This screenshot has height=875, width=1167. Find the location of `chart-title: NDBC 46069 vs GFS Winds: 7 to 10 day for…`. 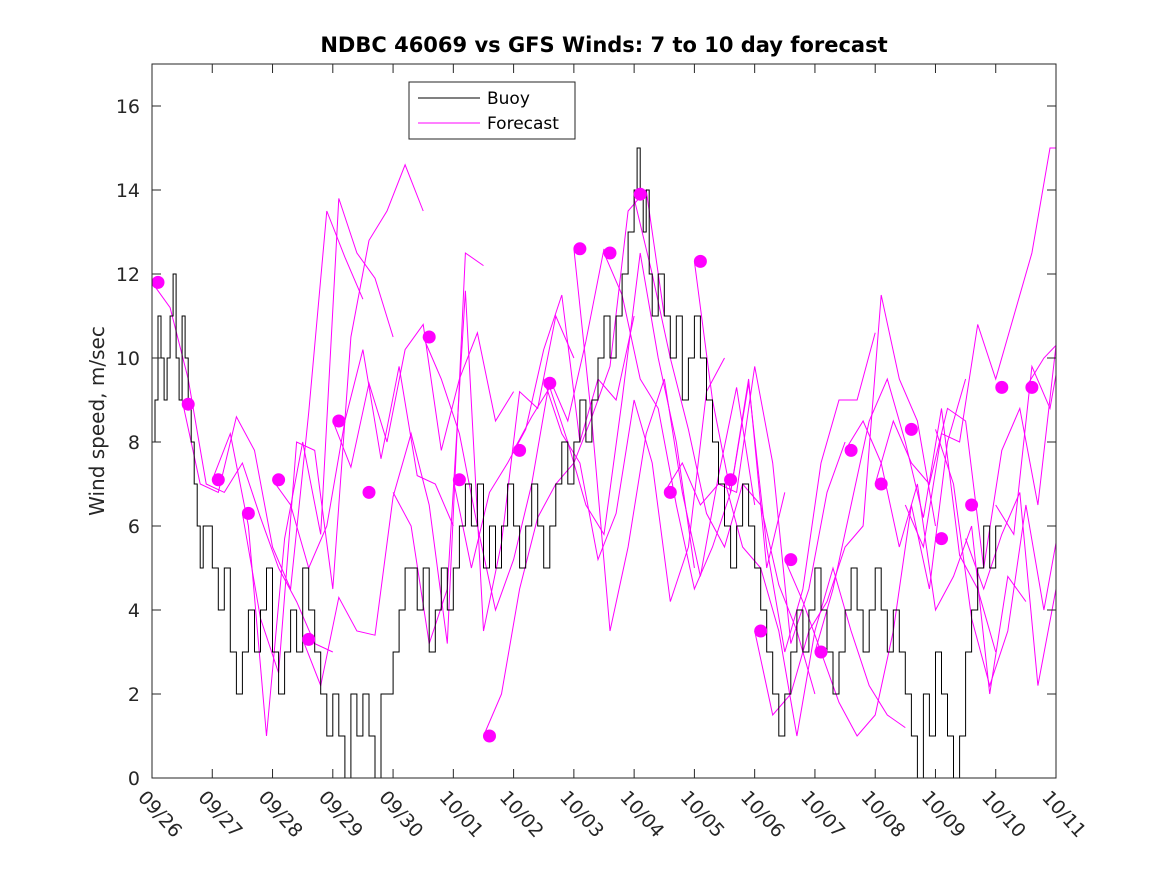

chart-title: NDBC 46069 vs GFS Winds: 7 to 10 day for… is located at coordinates (603, 45).